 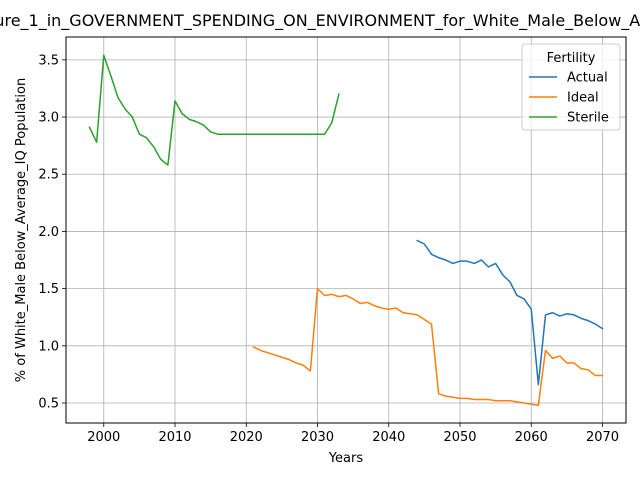 I want to click on x-tick-label: 2000, so click(x=103, y=437).